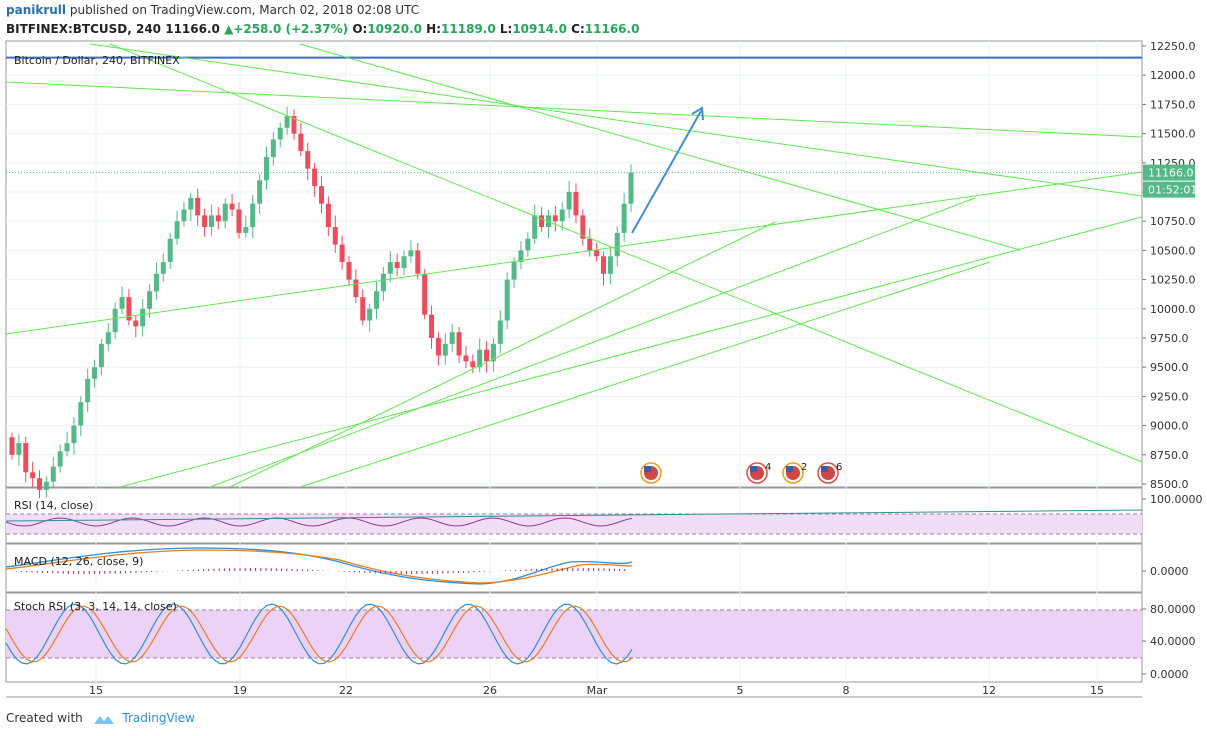 The width and height of the screenshot is (1207, 736). I want to click on ind-y-tick-label: 0.0000, so click(1169, 674).